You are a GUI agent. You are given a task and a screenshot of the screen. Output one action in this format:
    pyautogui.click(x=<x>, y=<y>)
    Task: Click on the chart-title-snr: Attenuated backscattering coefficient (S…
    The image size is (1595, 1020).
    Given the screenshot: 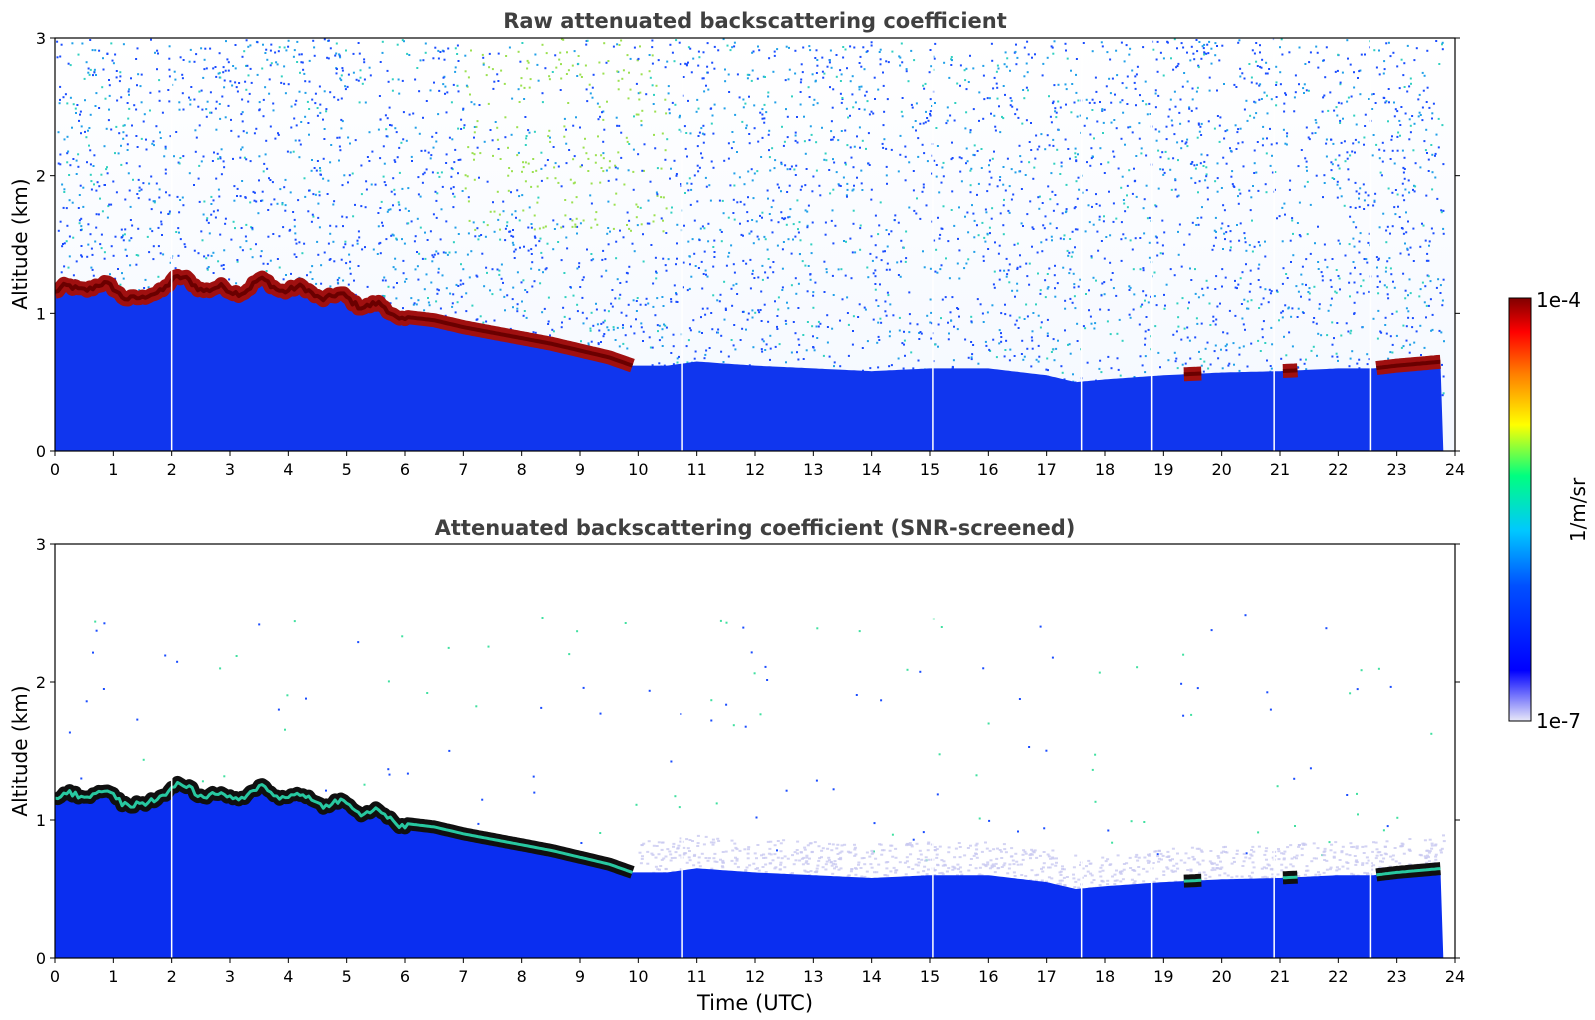 What is the action you would take?
    pyautogui.click(x=755, y=528)
    